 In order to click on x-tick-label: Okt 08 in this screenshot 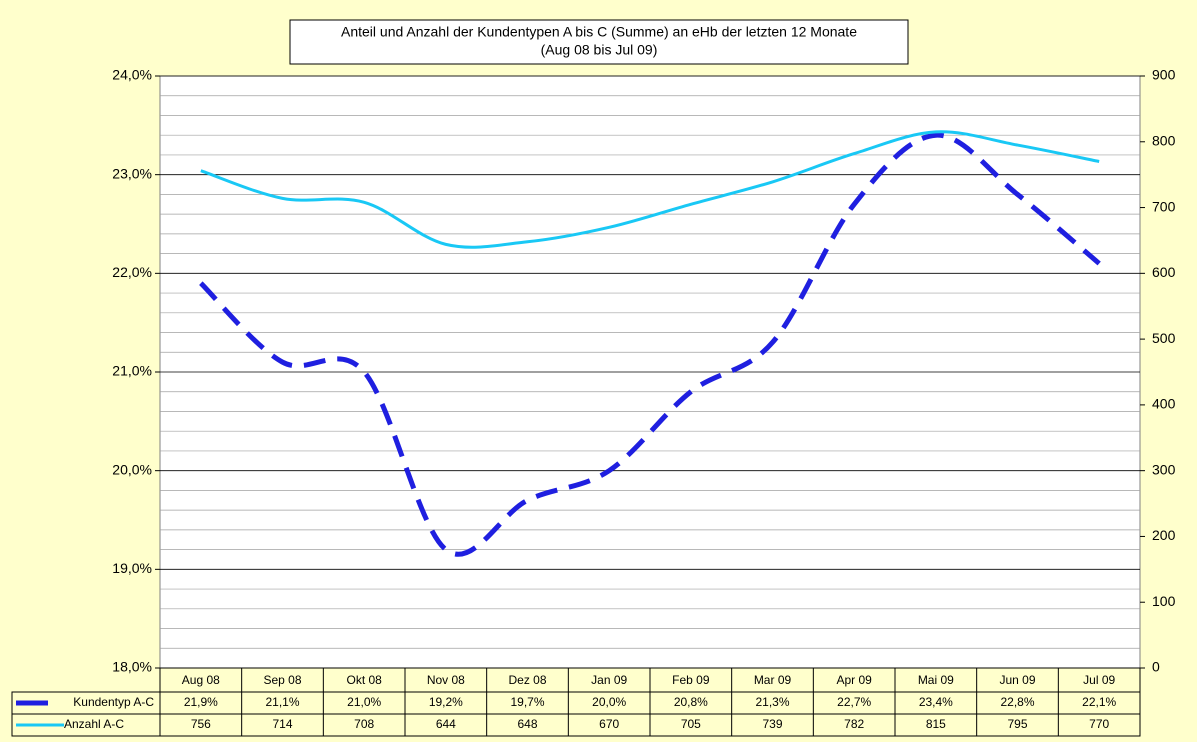, I will do `click(364, 680)`.